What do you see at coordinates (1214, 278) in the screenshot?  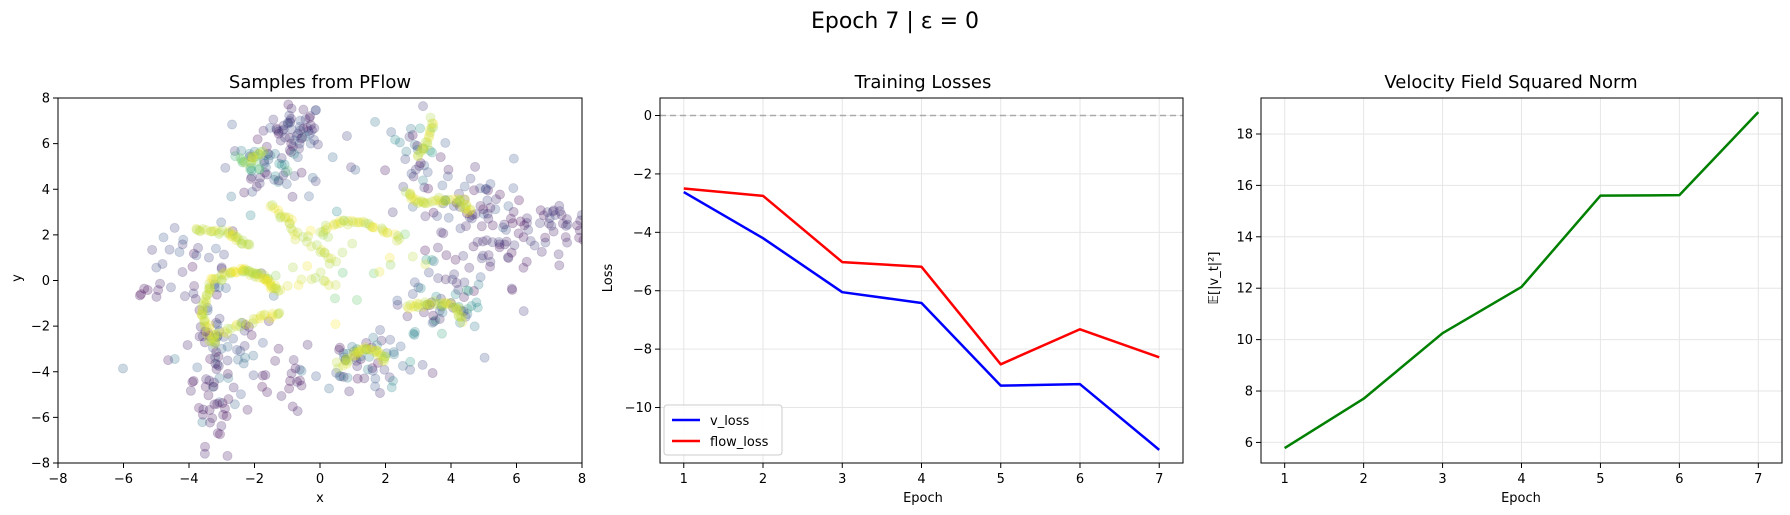 I see `velocity-y-label: 𝔼[|v_t|²]` at bounding box center [1214, 278].